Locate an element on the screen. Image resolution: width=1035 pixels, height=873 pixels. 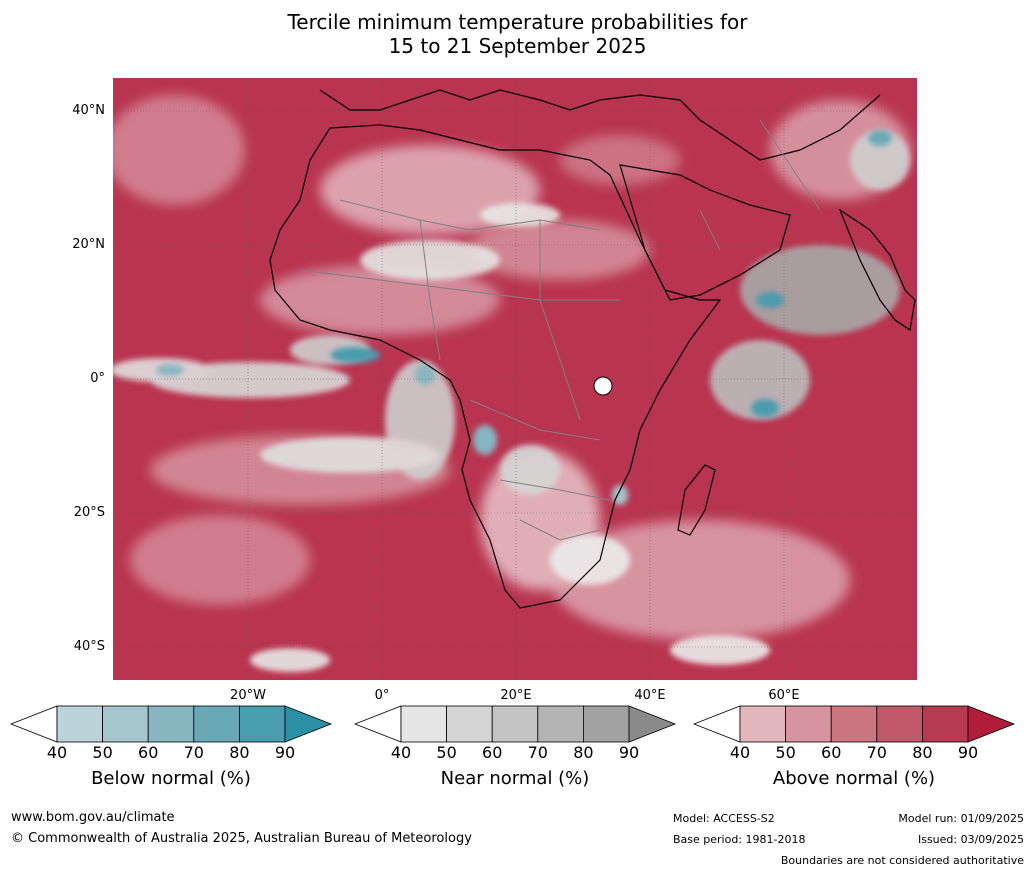
colorbar-near-tick: 60 is located at coordinates (492, 752).